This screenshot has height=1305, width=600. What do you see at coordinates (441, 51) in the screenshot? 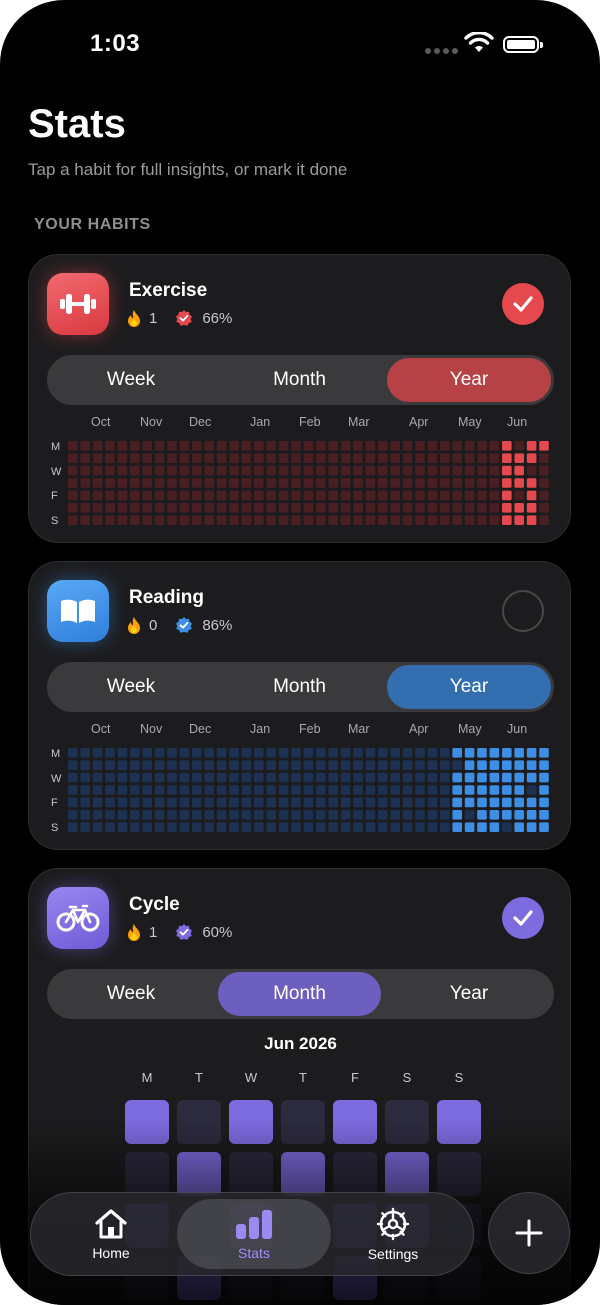
I see `cellular-signal-icon` at bounding box center [441, 51].